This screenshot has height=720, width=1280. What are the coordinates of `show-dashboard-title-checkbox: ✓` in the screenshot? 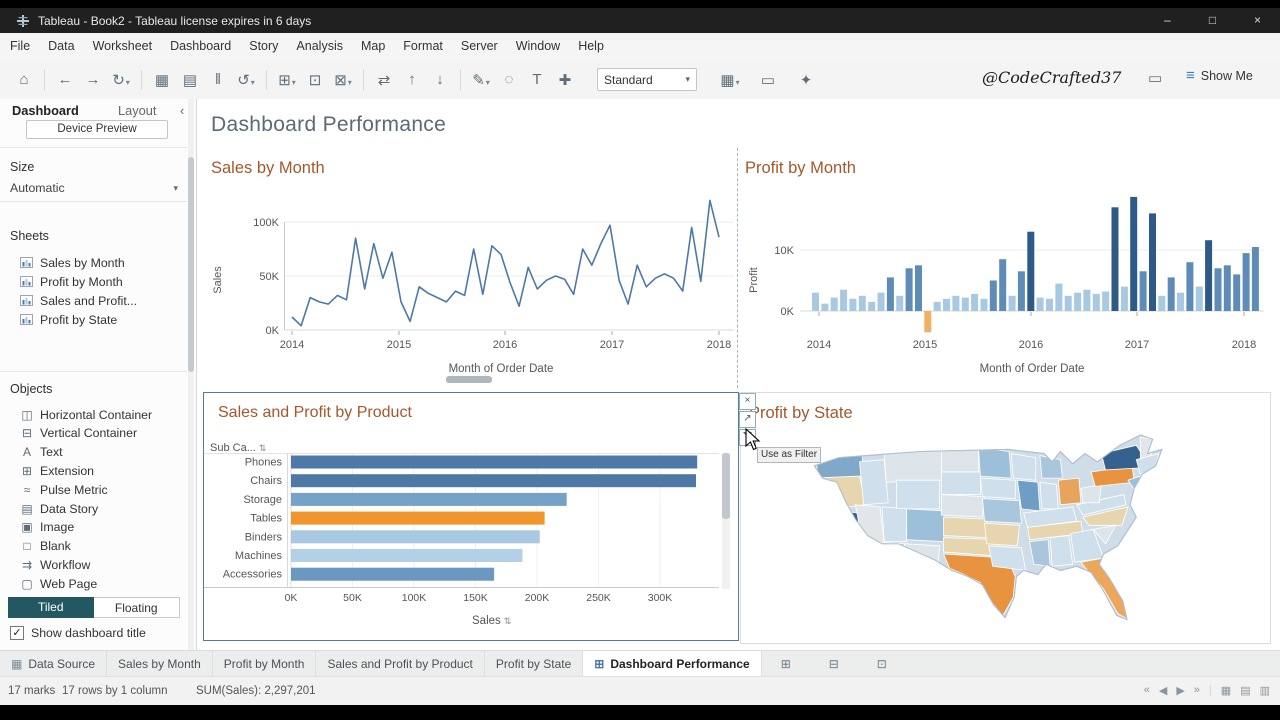 It's located at (17, 633).